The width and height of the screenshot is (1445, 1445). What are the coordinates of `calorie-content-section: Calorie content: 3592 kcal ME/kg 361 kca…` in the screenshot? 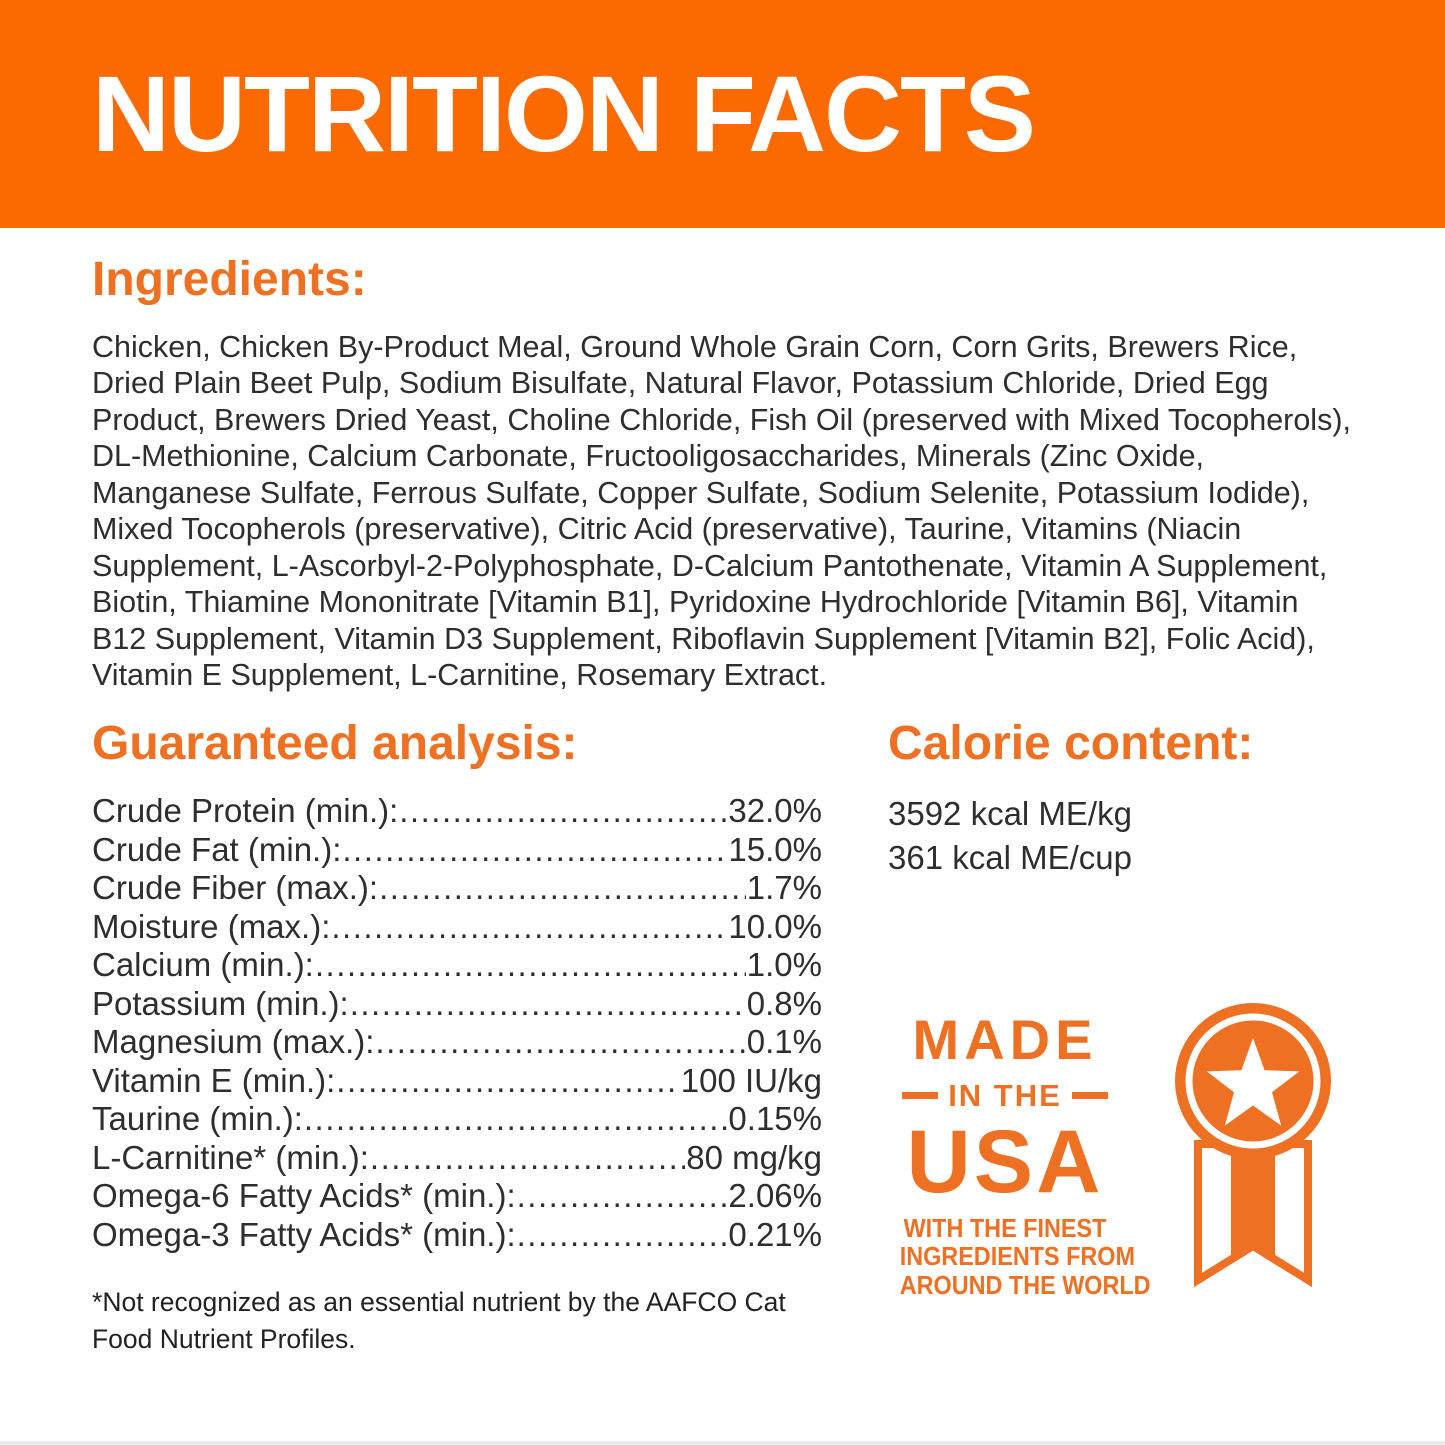 It's located at (1121, 1008).